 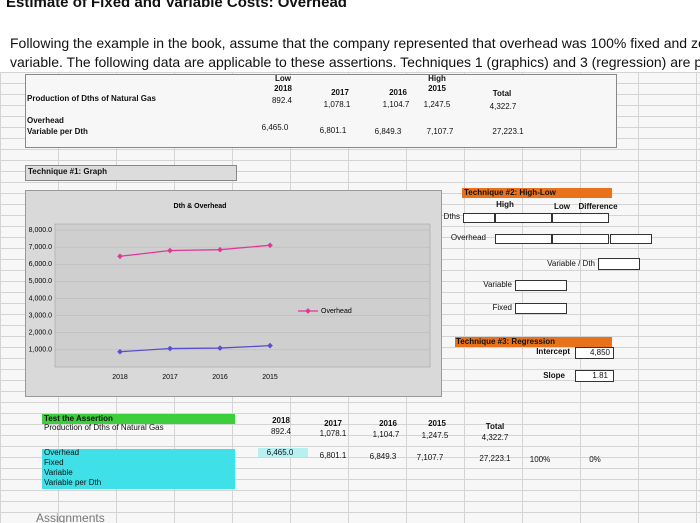 I want to click on x-tick-label: 2017, so click(x=170, y=377).